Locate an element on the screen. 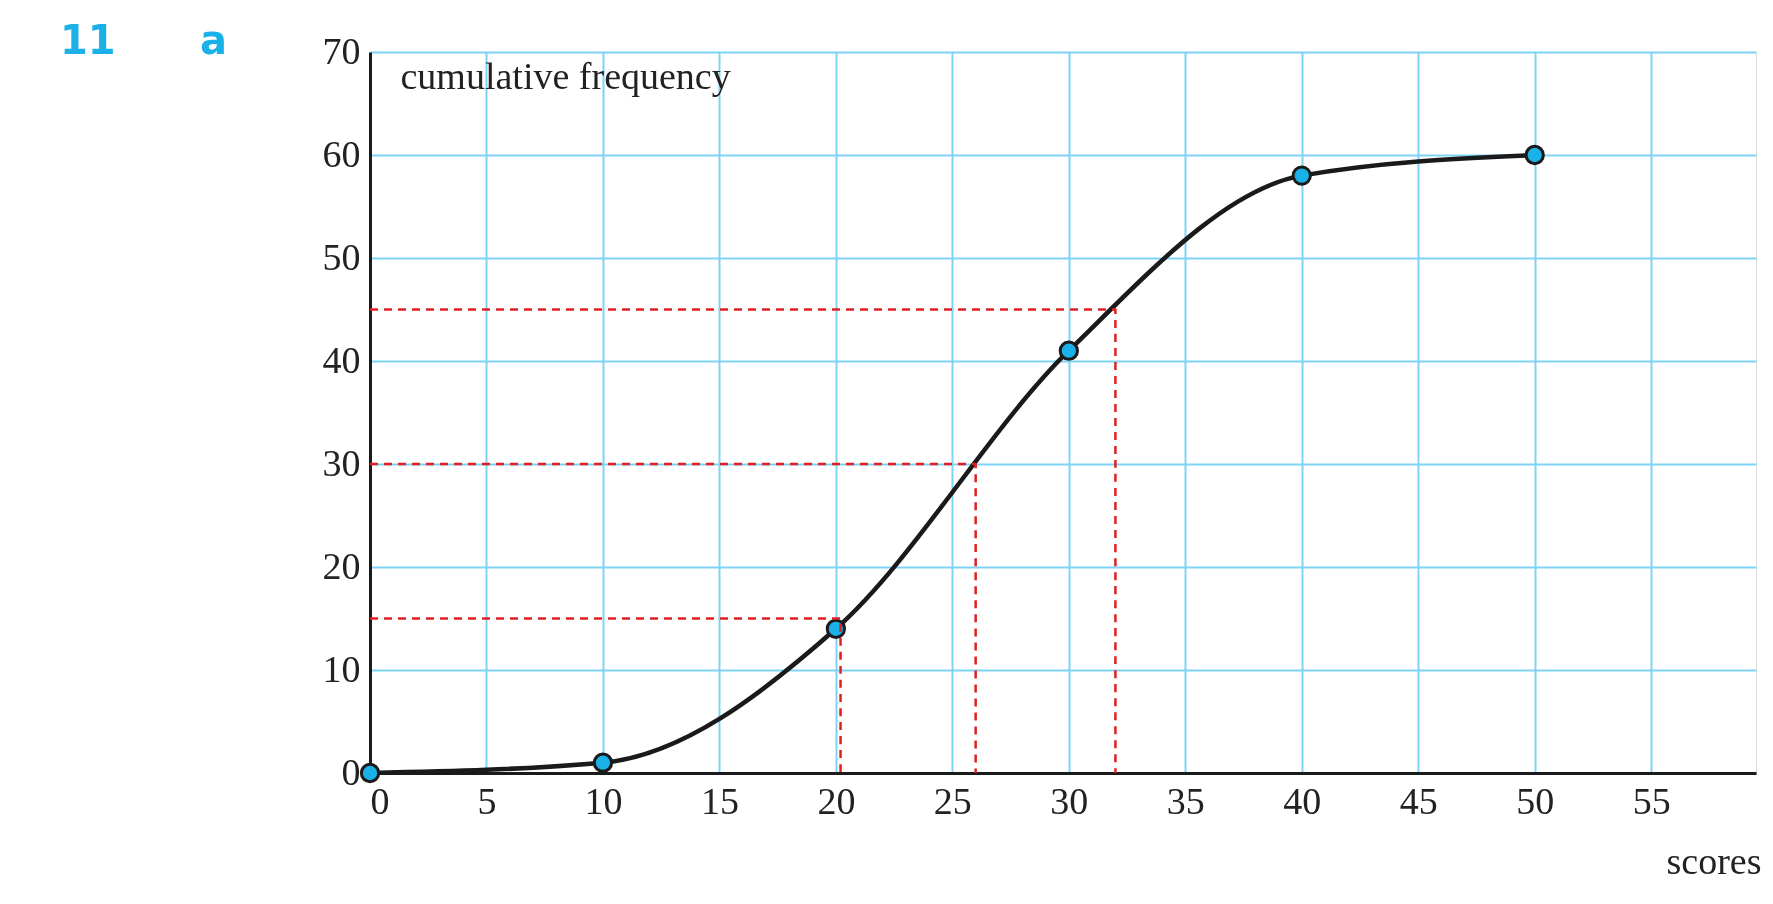  x-tick-label: 45 is located at coordinates (1418, 800).